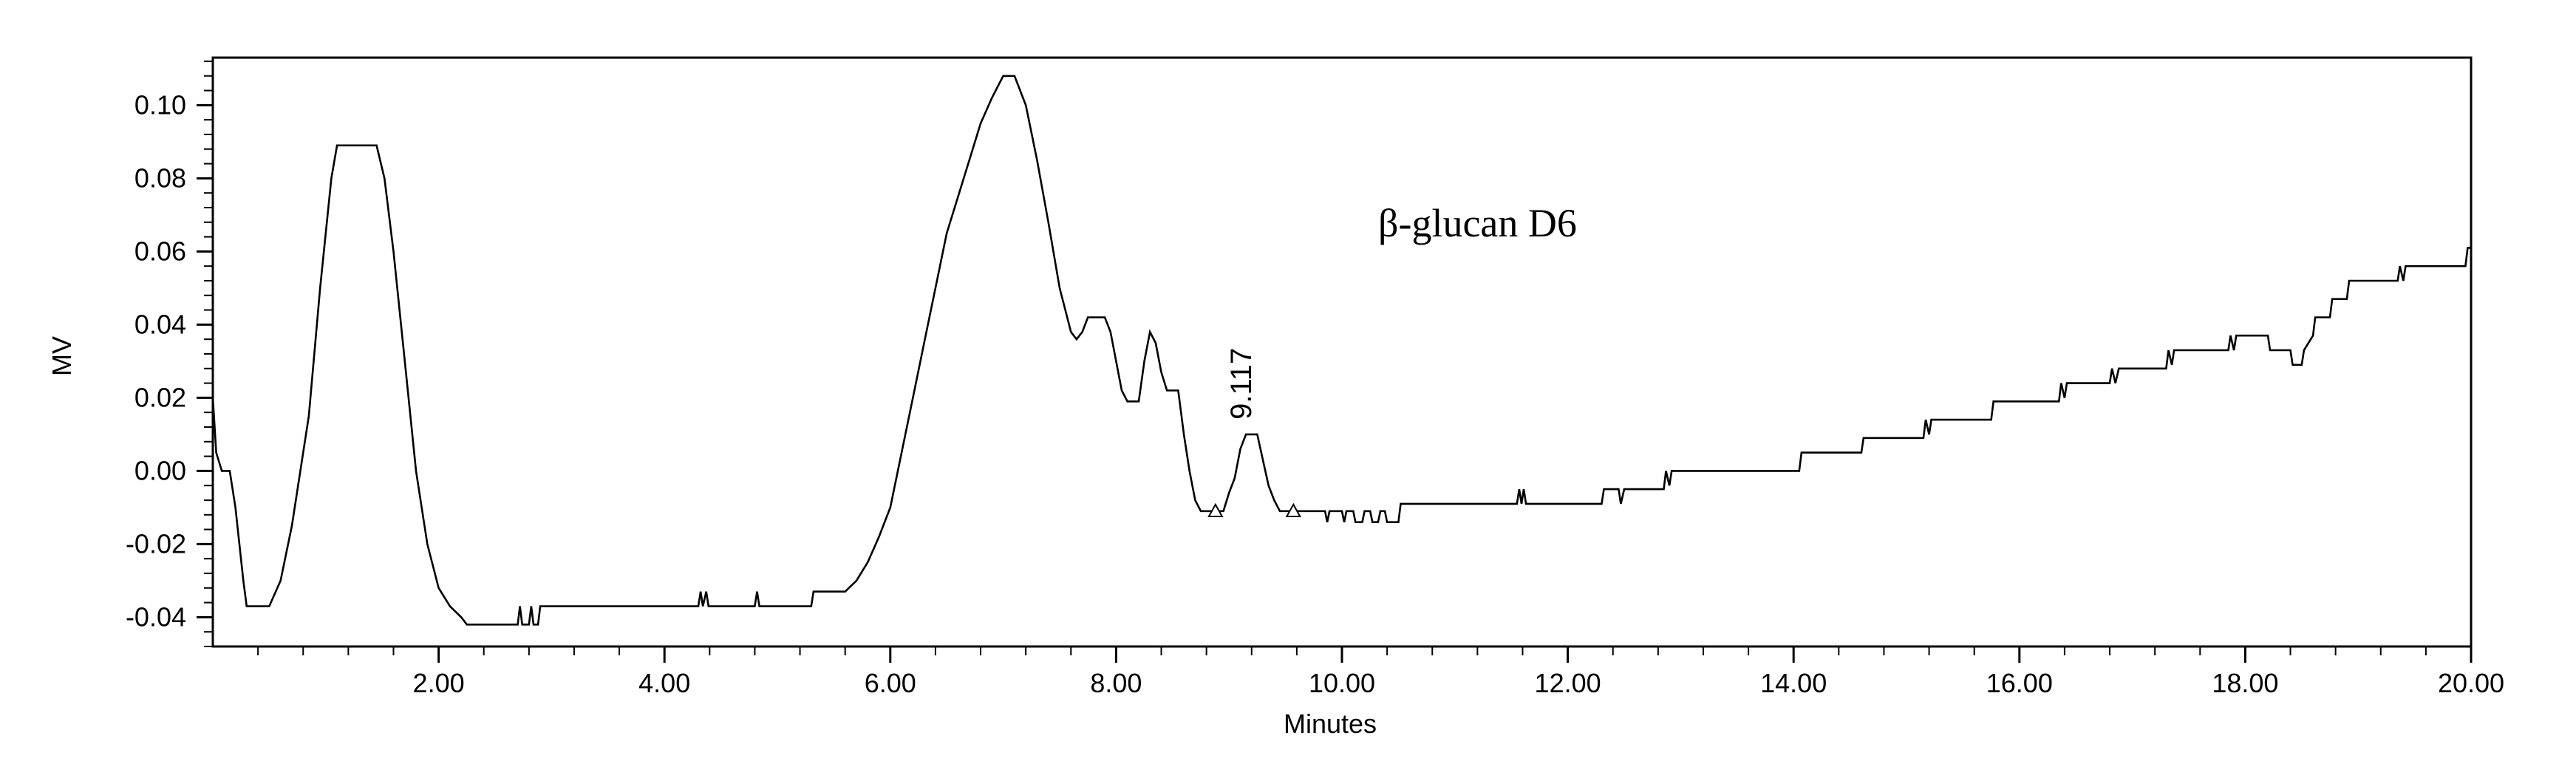 This screenshot has height=778, width=2576. I want to click on y-tick-label: 0.00, so click(160, 470).